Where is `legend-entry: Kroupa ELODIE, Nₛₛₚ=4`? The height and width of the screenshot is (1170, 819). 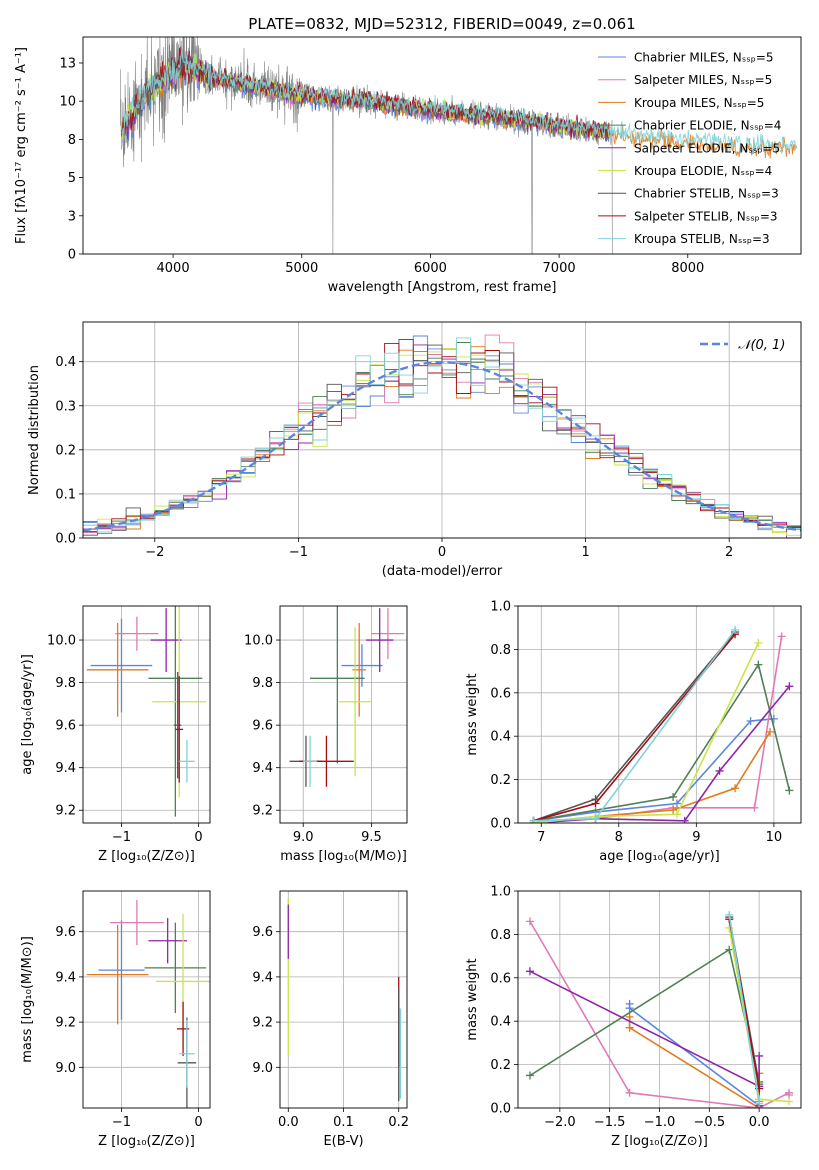
legend-entry: Kroupa ELODIE, Nₛₛₚ=4 is located at coordinates (703, 171).